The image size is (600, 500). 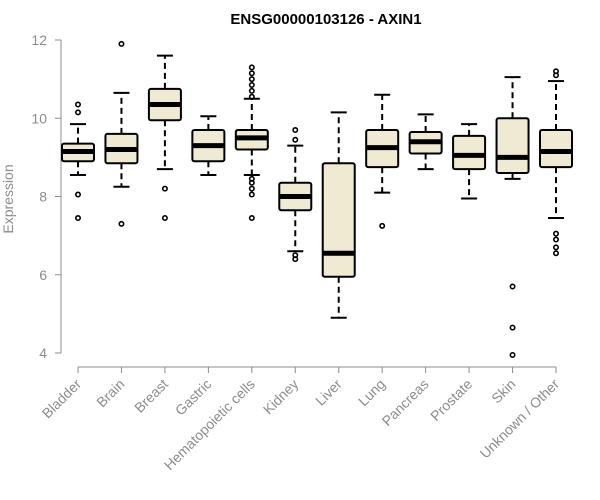 I want to click on box-unknown-other, so click(x=556, y=162).